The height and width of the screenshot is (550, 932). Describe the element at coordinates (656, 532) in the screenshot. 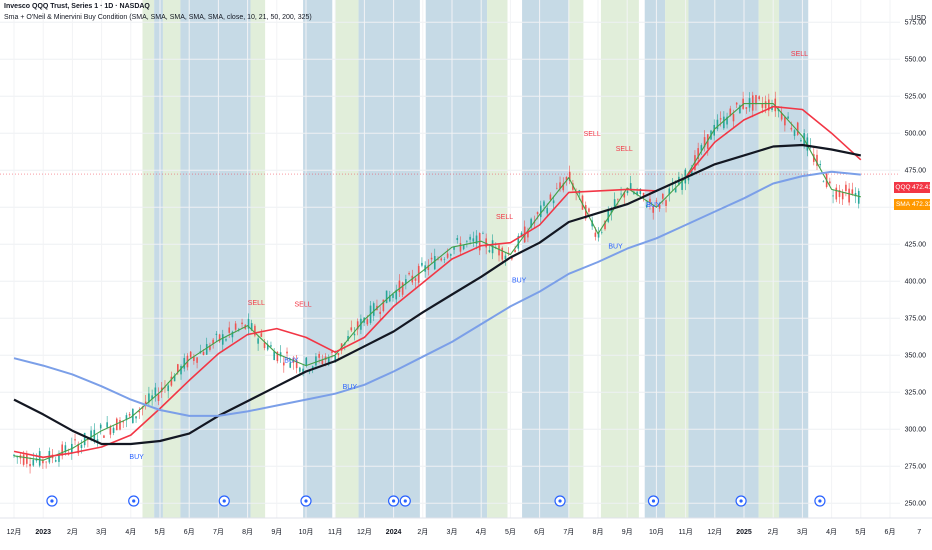

I see `x-tick-label: 10月` at that location.